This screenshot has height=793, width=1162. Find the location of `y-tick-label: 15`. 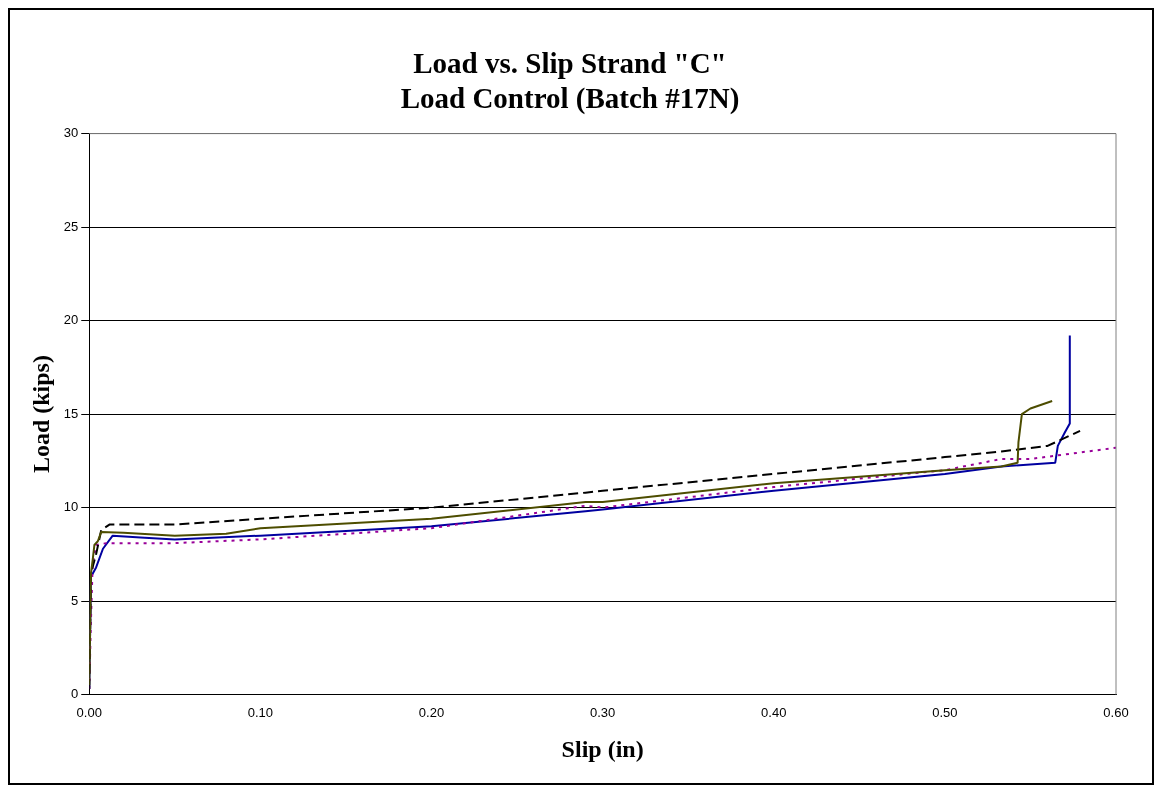

y-tick-label: 15 is located at coordinates (71, 413).